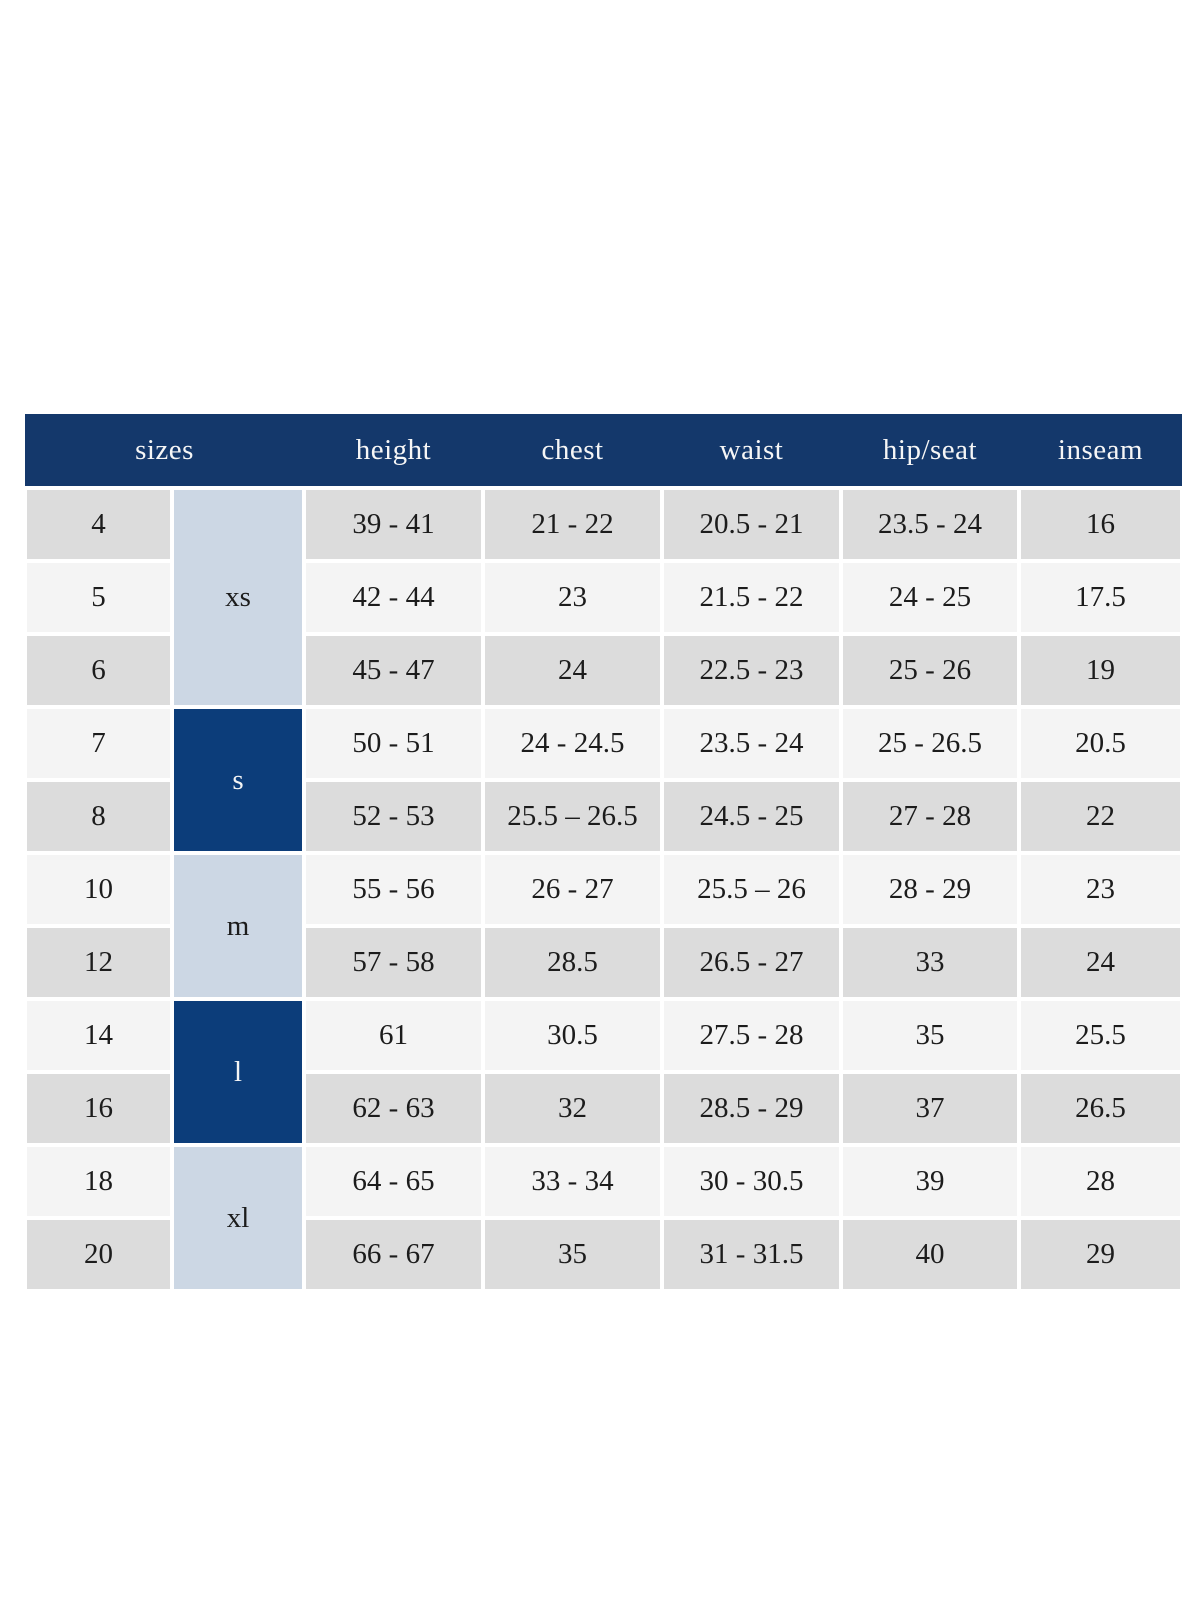 The width and height of the screenshot is (1200, 1600). What do you see at coordinates (751, 597) in the screenshot?
I see `waist-cell: 21.5 - 22` at bounding box center [751, 597].